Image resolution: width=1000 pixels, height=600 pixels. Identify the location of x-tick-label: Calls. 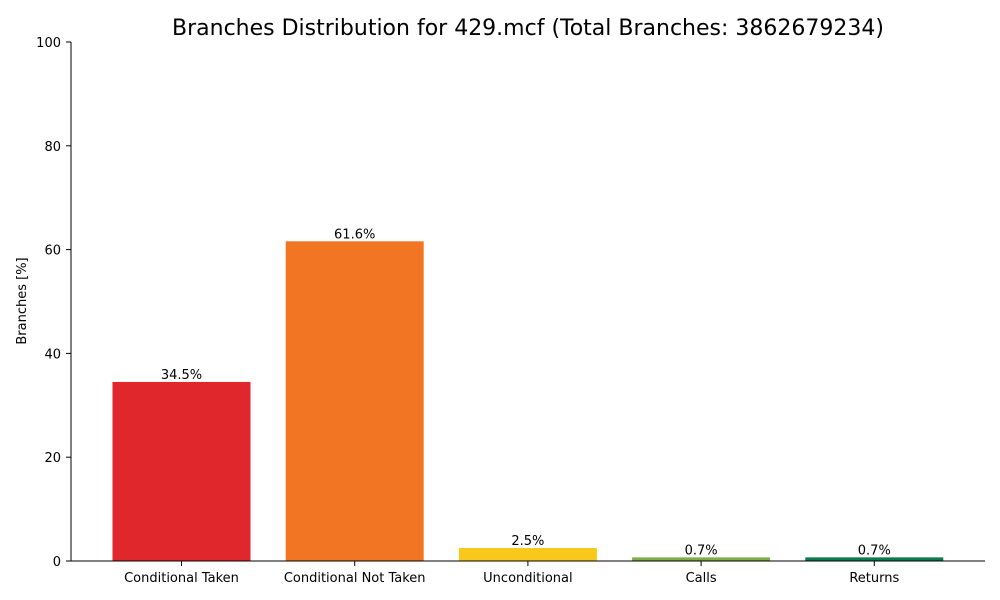
(701, 578).